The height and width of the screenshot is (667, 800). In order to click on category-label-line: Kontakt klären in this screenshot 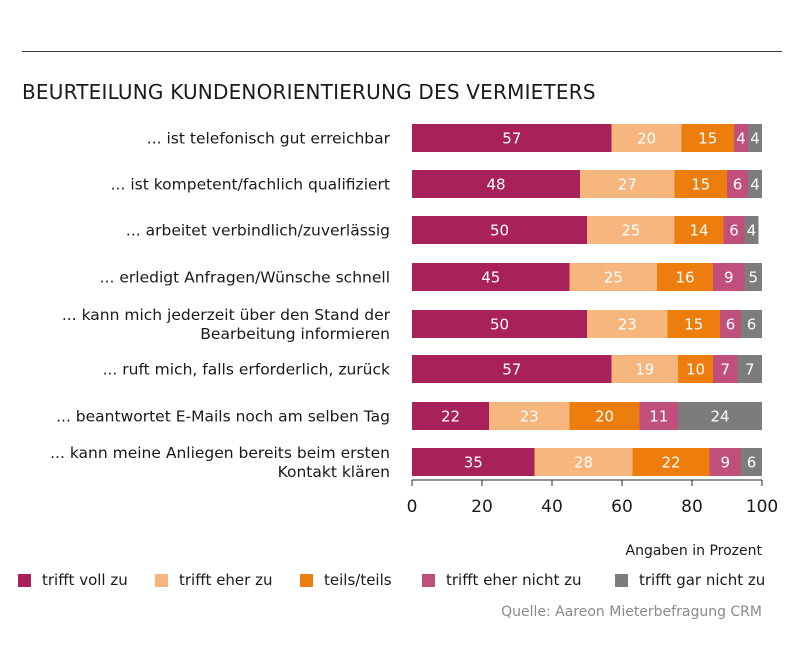, I will do `click(334, 472)`.